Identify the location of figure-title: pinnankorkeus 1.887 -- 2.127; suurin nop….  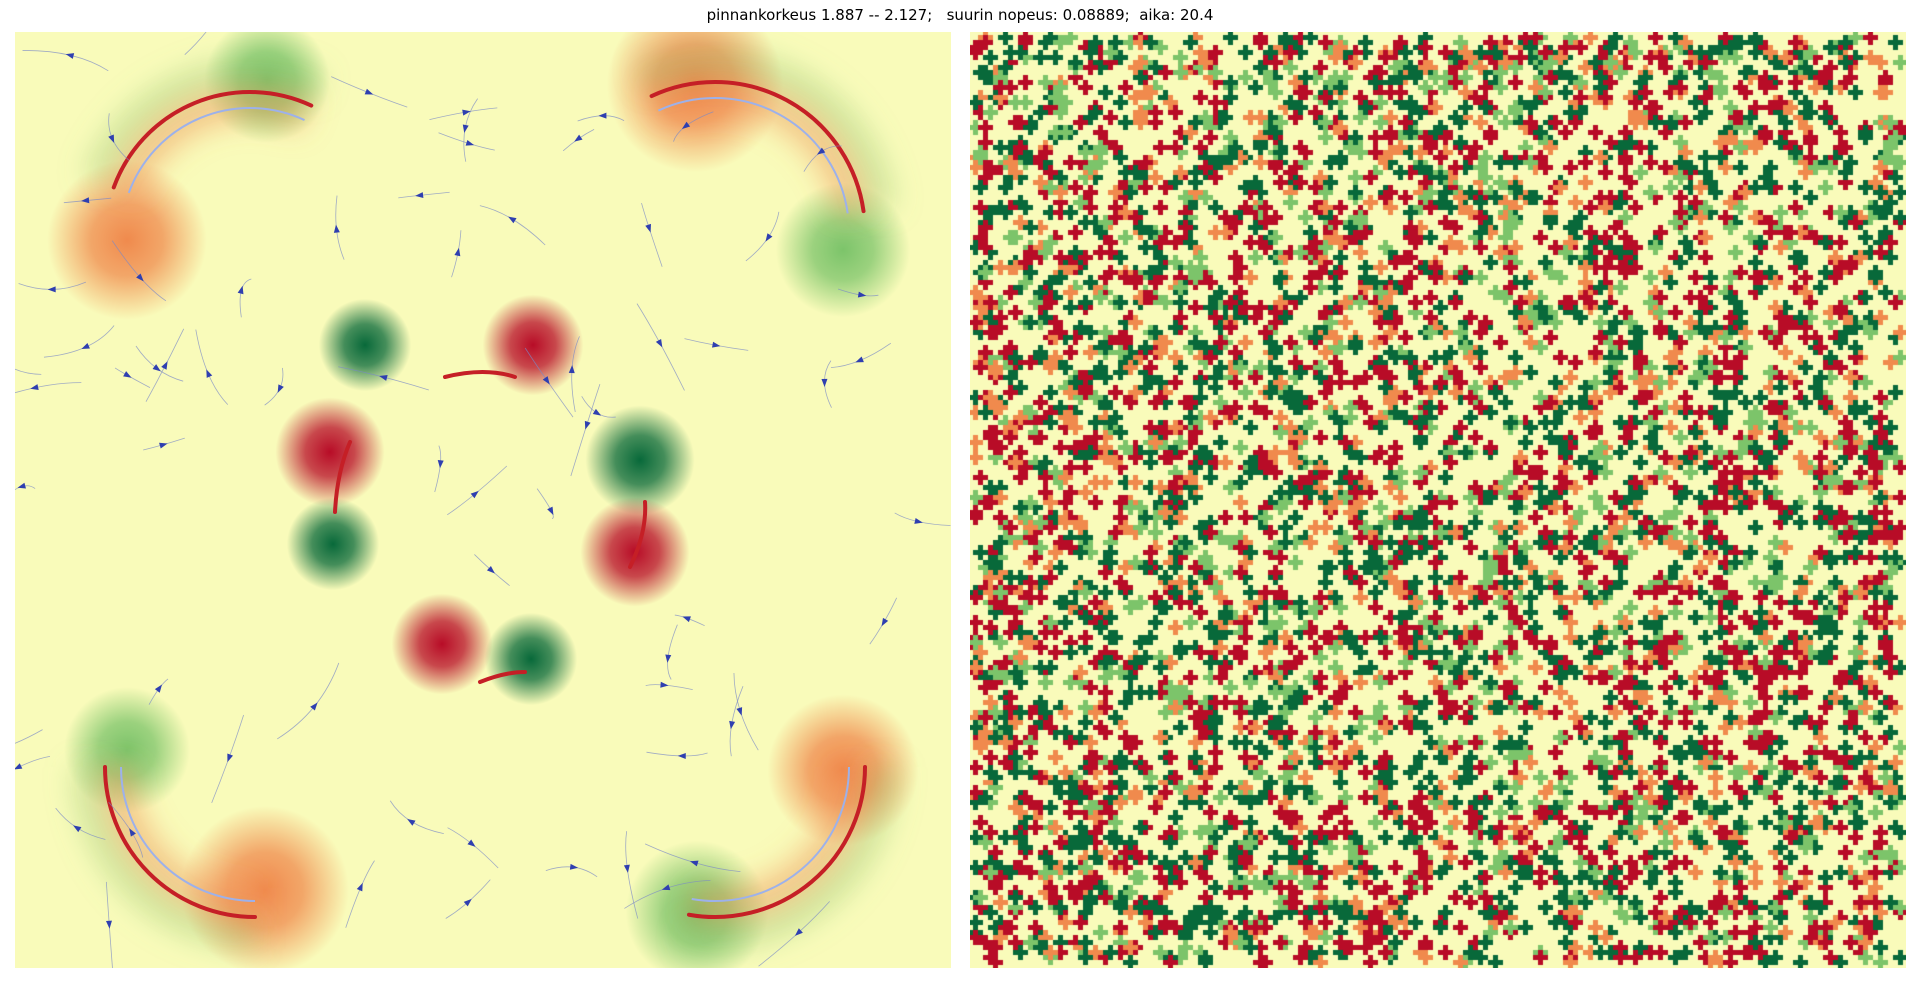
(960, 15).